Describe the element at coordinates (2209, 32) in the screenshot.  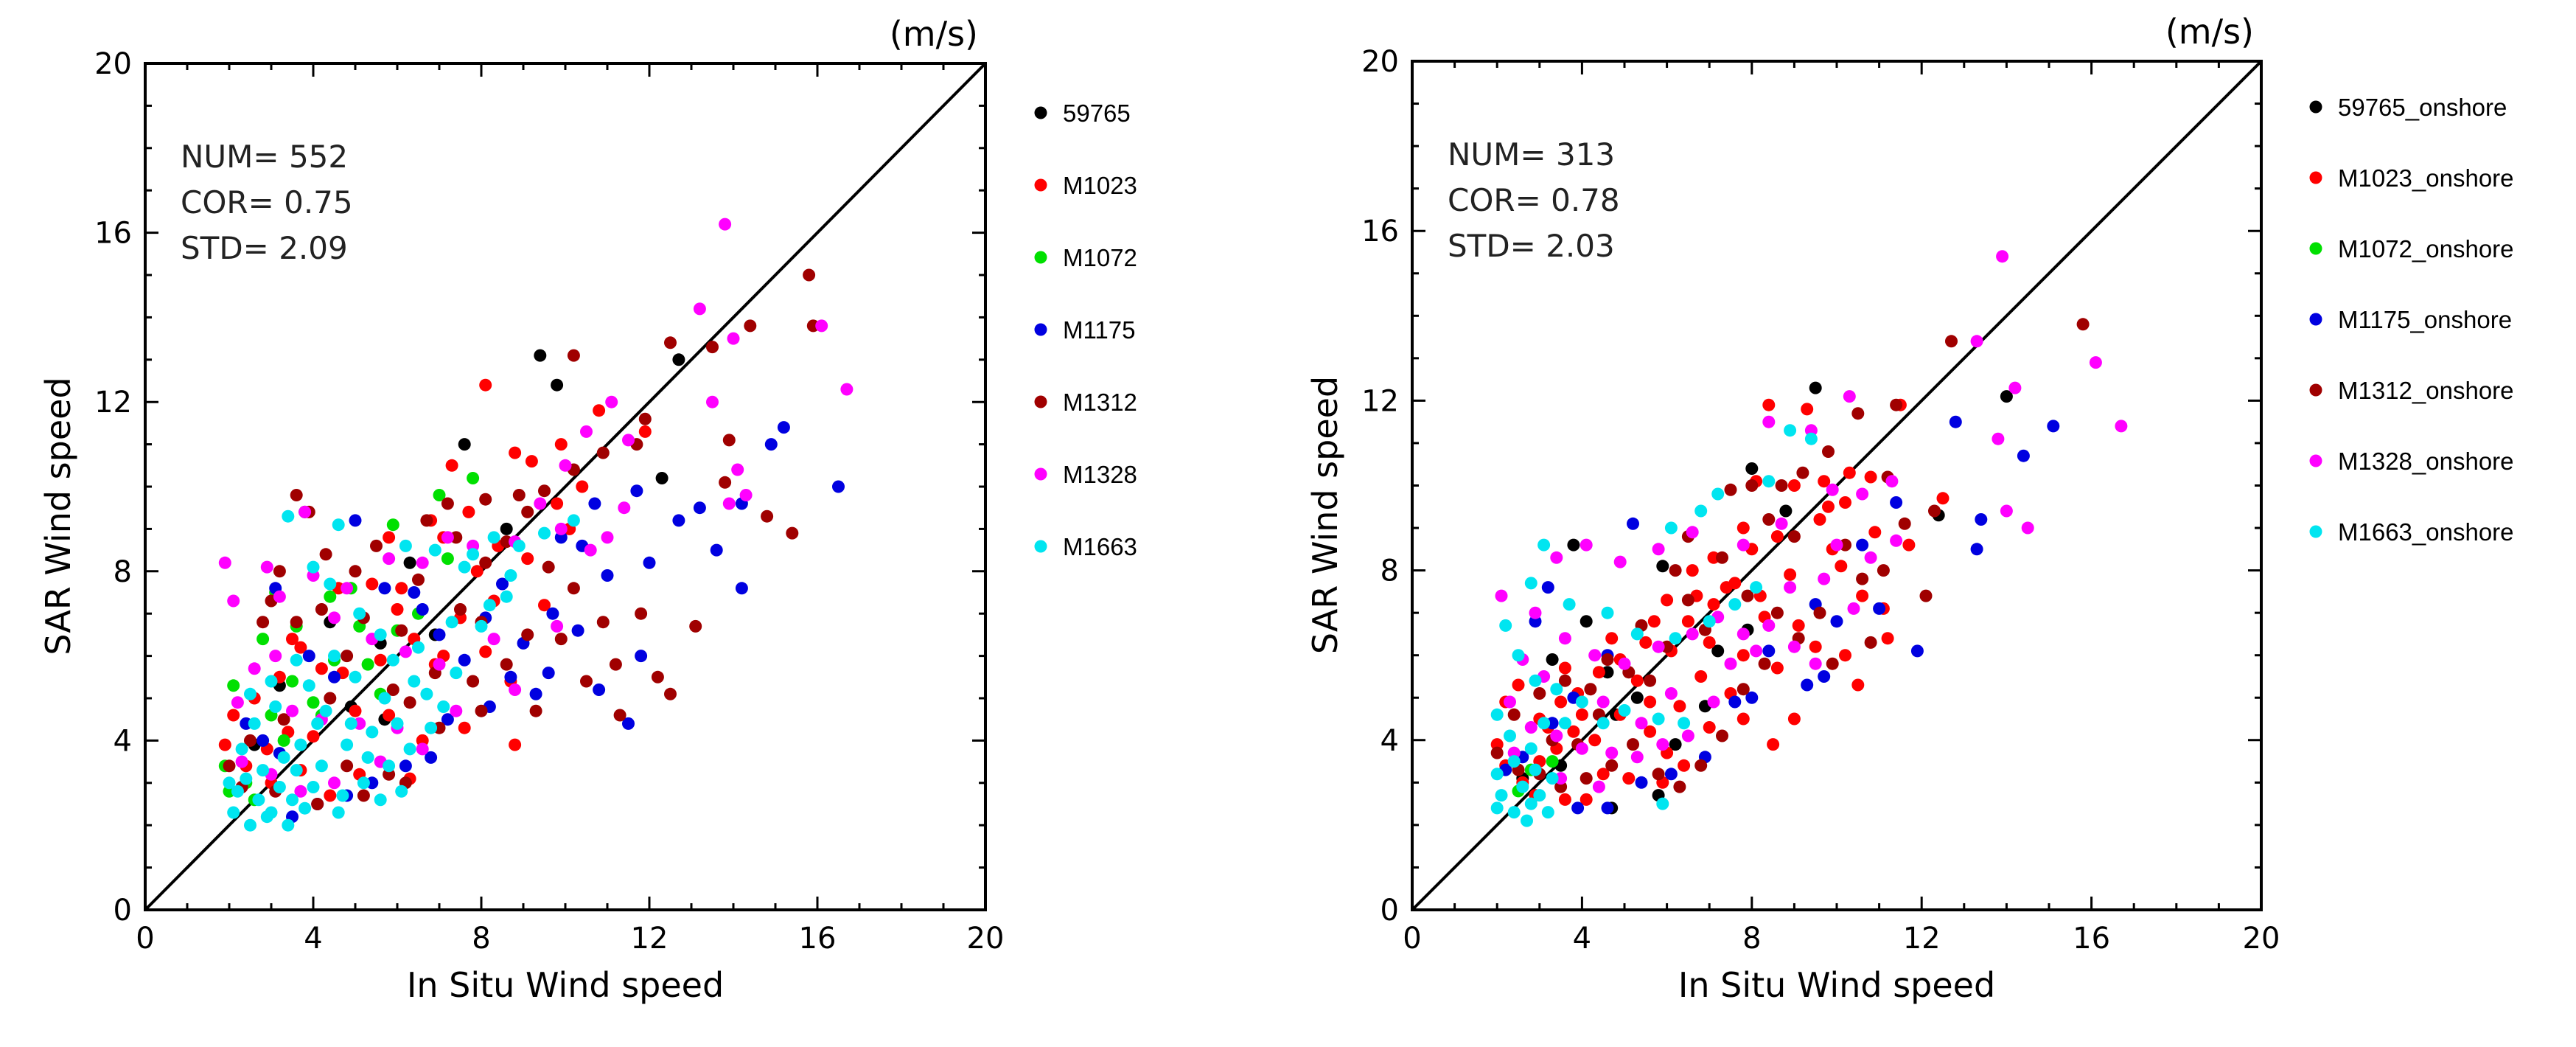
I see `unit-label: (m/s)` at that location.